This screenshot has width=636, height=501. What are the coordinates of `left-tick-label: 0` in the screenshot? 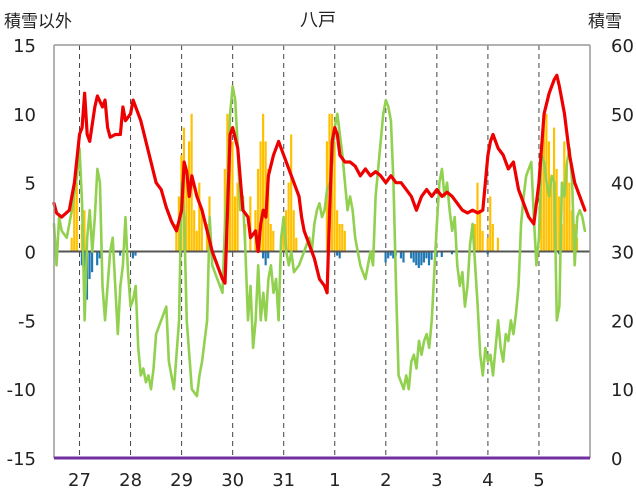 It's located at (30, 253).